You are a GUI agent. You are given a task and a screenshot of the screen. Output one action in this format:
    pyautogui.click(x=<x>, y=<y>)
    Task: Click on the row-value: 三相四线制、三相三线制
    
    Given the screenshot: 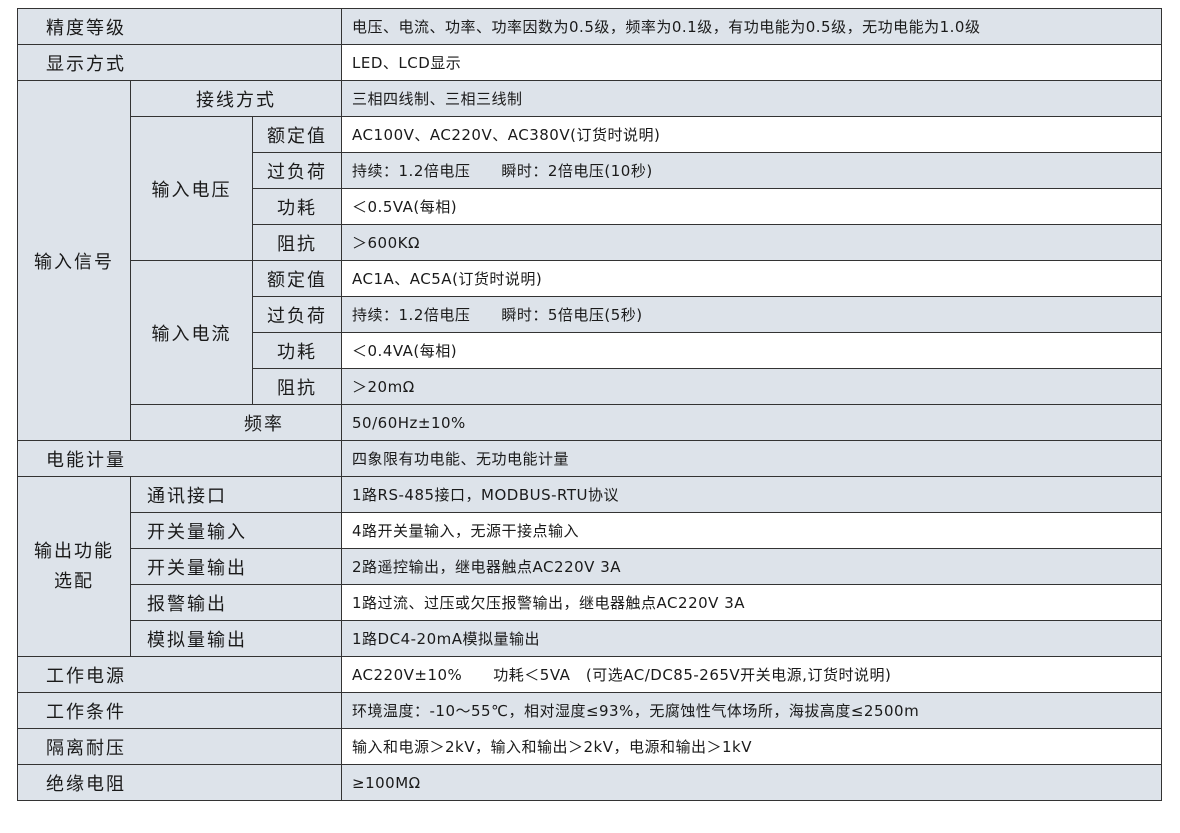 What is the action you would take?
    pyautogui.click(x=751, y=98)
    